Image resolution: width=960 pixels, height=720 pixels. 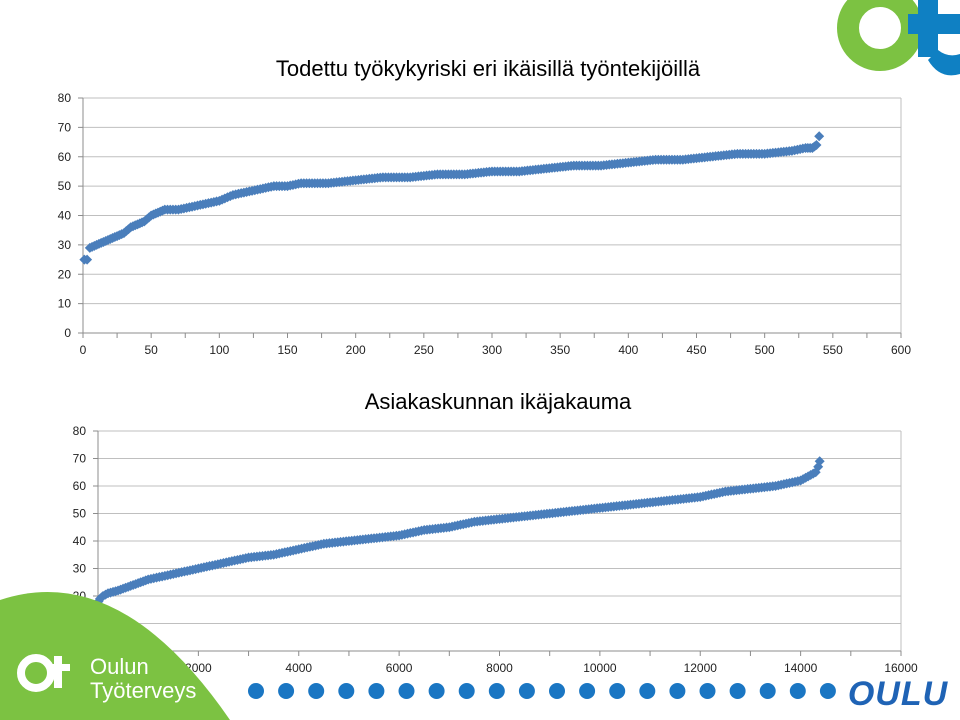 I want to click on x-tick-labels: 0 50 100 150 200 250 300 350 400 450 500 550 600, so click(x=496, y=350).